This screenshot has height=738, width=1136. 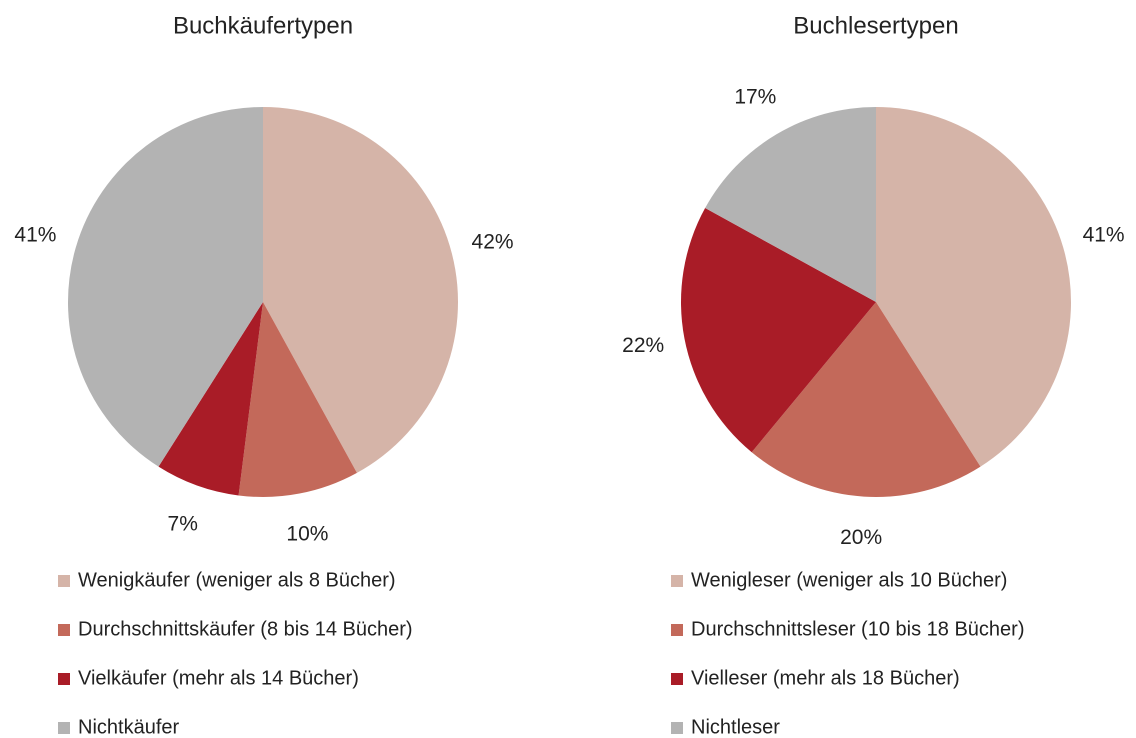 What do you see at coordinates (245, 629) in the screenshot?
I see `legend-label: Durchschnittskäufer (8 bis 14 Bücher)` at bounding box center [245, 629].